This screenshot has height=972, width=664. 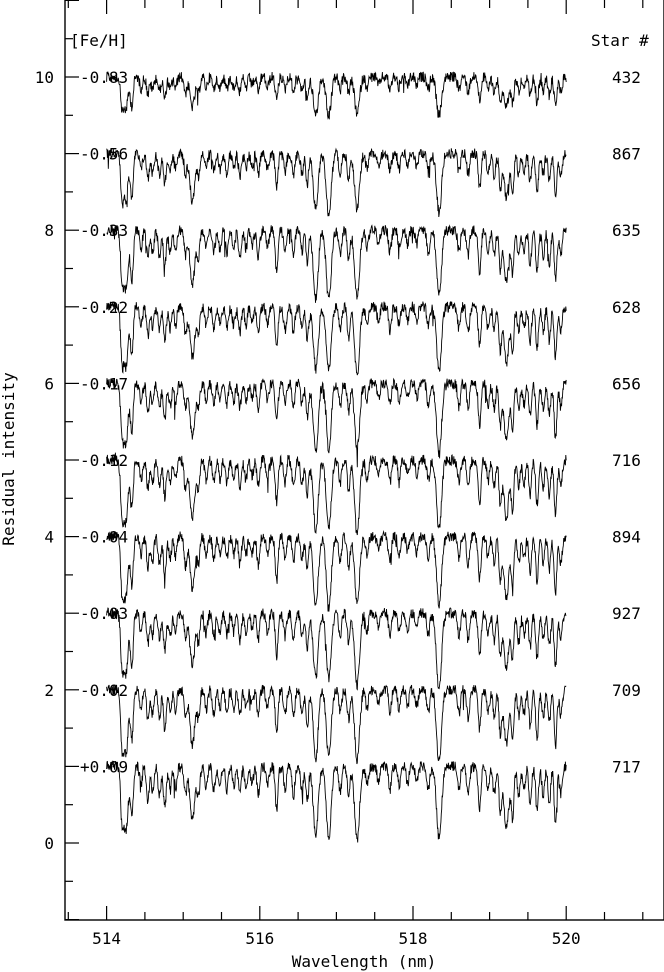 What do you see at coordinates (44, 77) in the screenshot?
I see `y-tick-label: 10` at bounding box center [44, 77].